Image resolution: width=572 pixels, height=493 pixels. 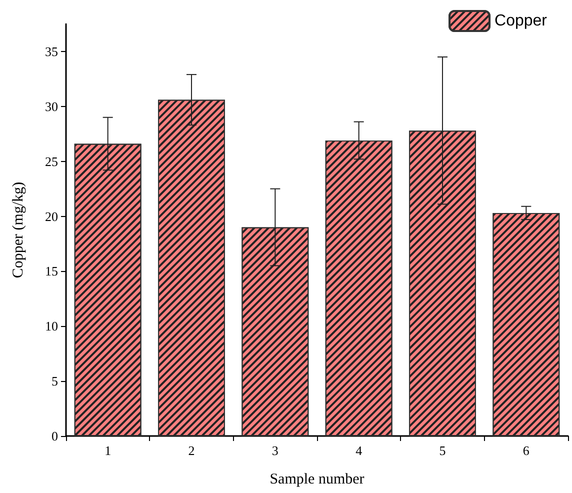 I want to click on x-tick-label: 5, so click(x=442, y=450).